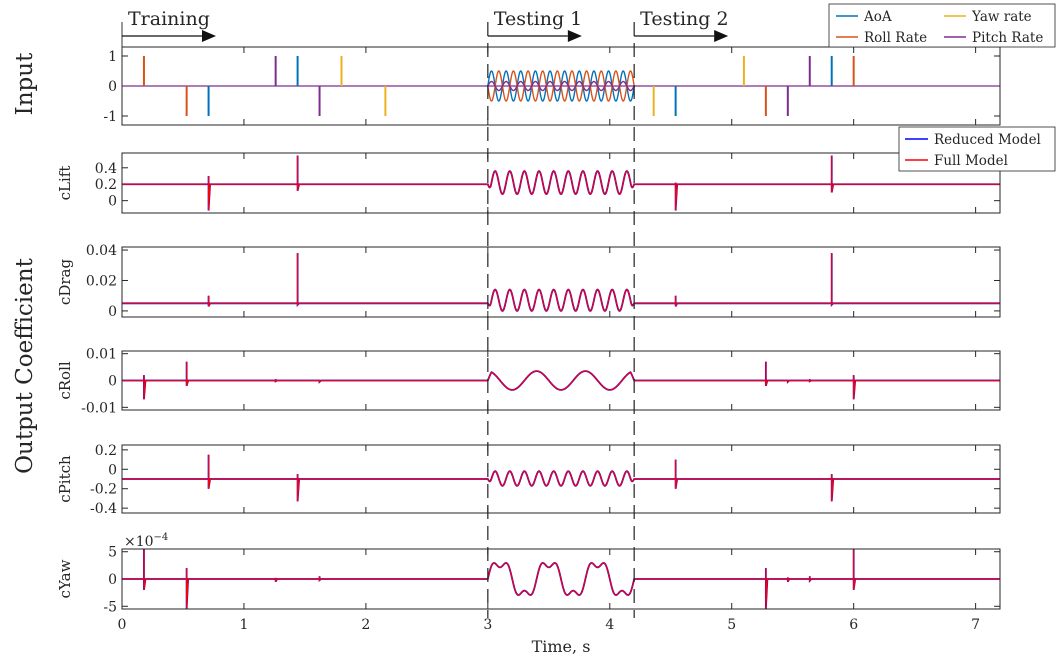 The height and width of the screenshot is (660, 1057). I want to click on panel-cyaw: 5 0 -5 cYaw, so click(528, 580).